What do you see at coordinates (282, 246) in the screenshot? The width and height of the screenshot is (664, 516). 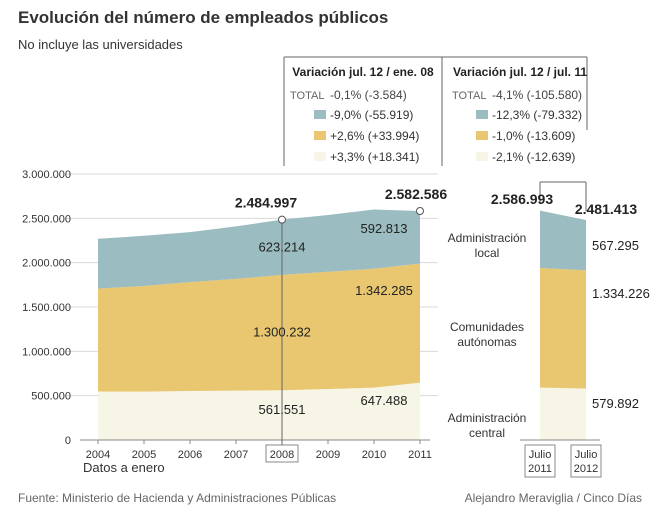 I see `segment-value-label: 623.214` at bounding box center [282, 246].